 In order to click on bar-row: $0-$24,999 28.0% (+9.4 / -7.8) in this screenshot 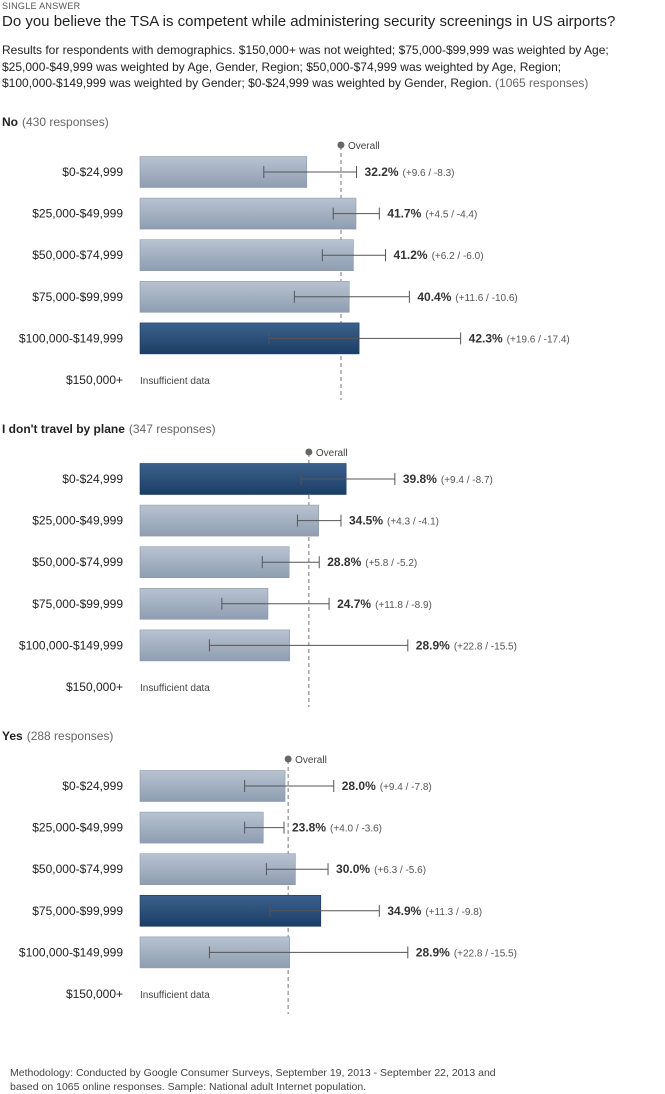, I will do `click(247, 786)`.